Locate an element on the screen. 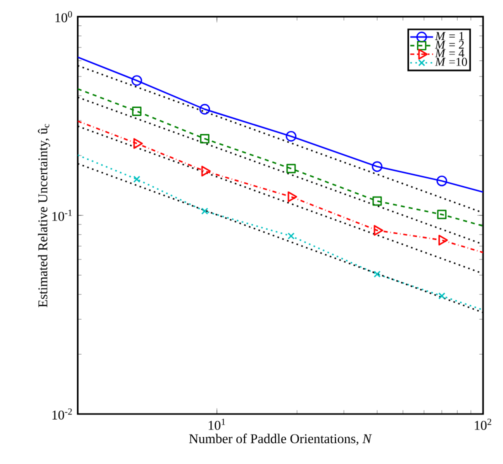  x-axis-title: Number of Paddle Orientations, N is located at coordinates (280, 440).